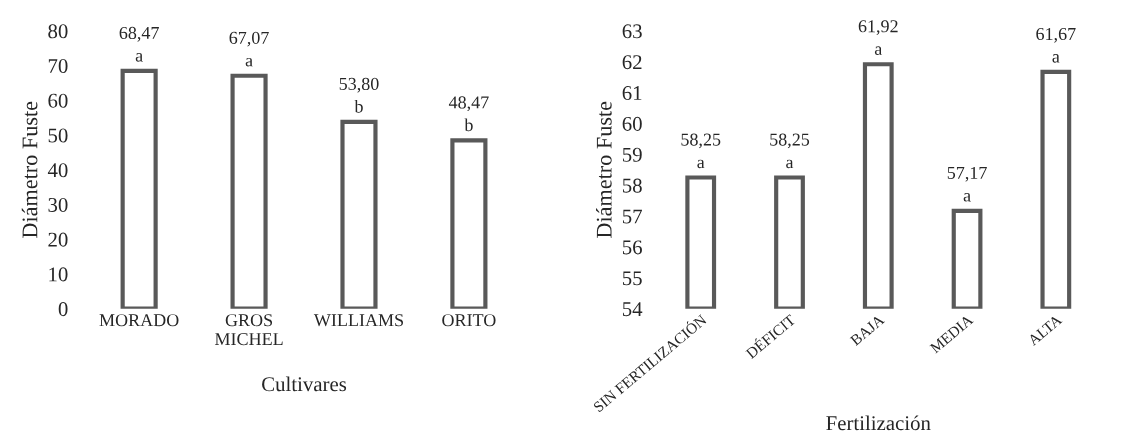 The width and height of the screenshot is (1126, 441). Describe the element at coordinates (967, 184) in the screenshot. I see `data-label: 57,17 a` at that location.